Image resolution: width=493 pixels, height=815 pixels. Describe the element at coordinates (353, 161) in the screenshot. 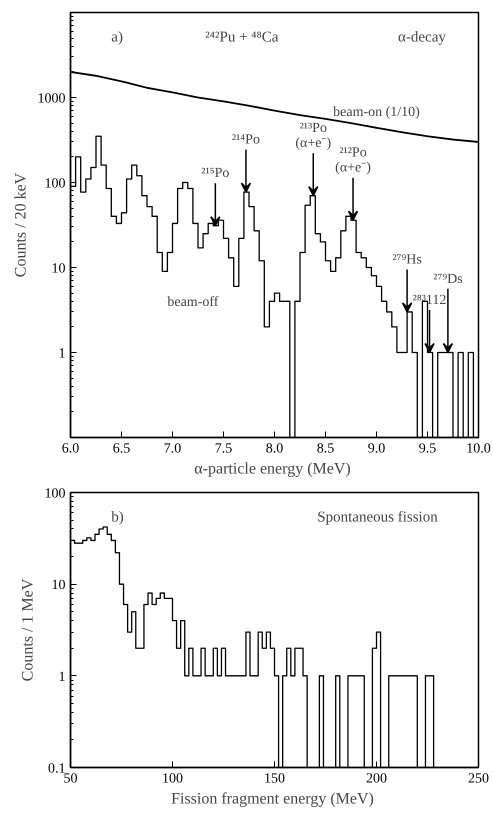

I see `annotation: ²¹²Po (α+e⁻)` at that location.